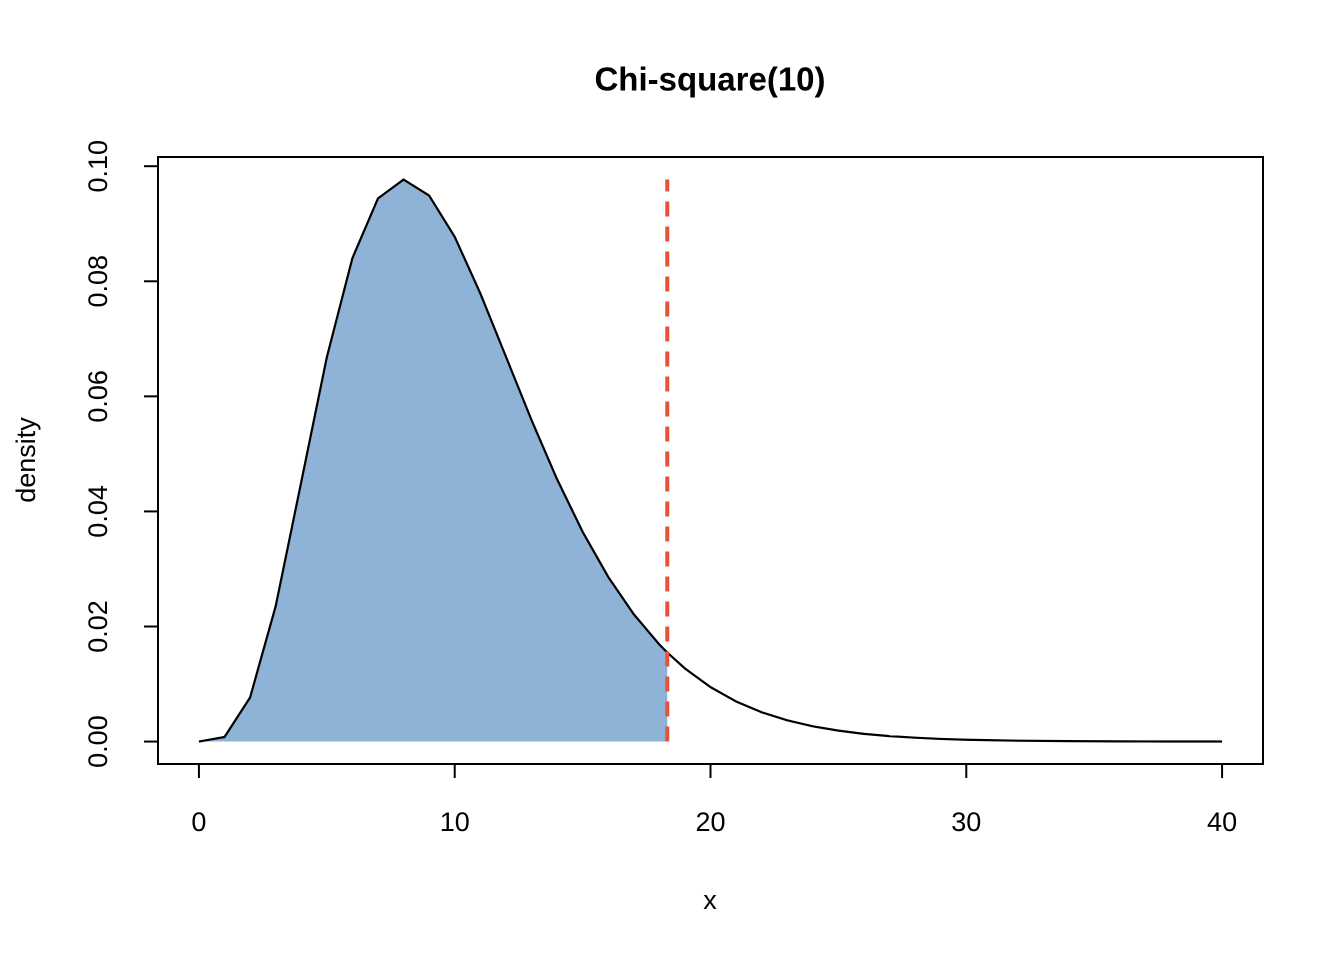 This screenshot has width=1344, height=960. I want to click on x-tick-label: 40, so click(1222, 822).